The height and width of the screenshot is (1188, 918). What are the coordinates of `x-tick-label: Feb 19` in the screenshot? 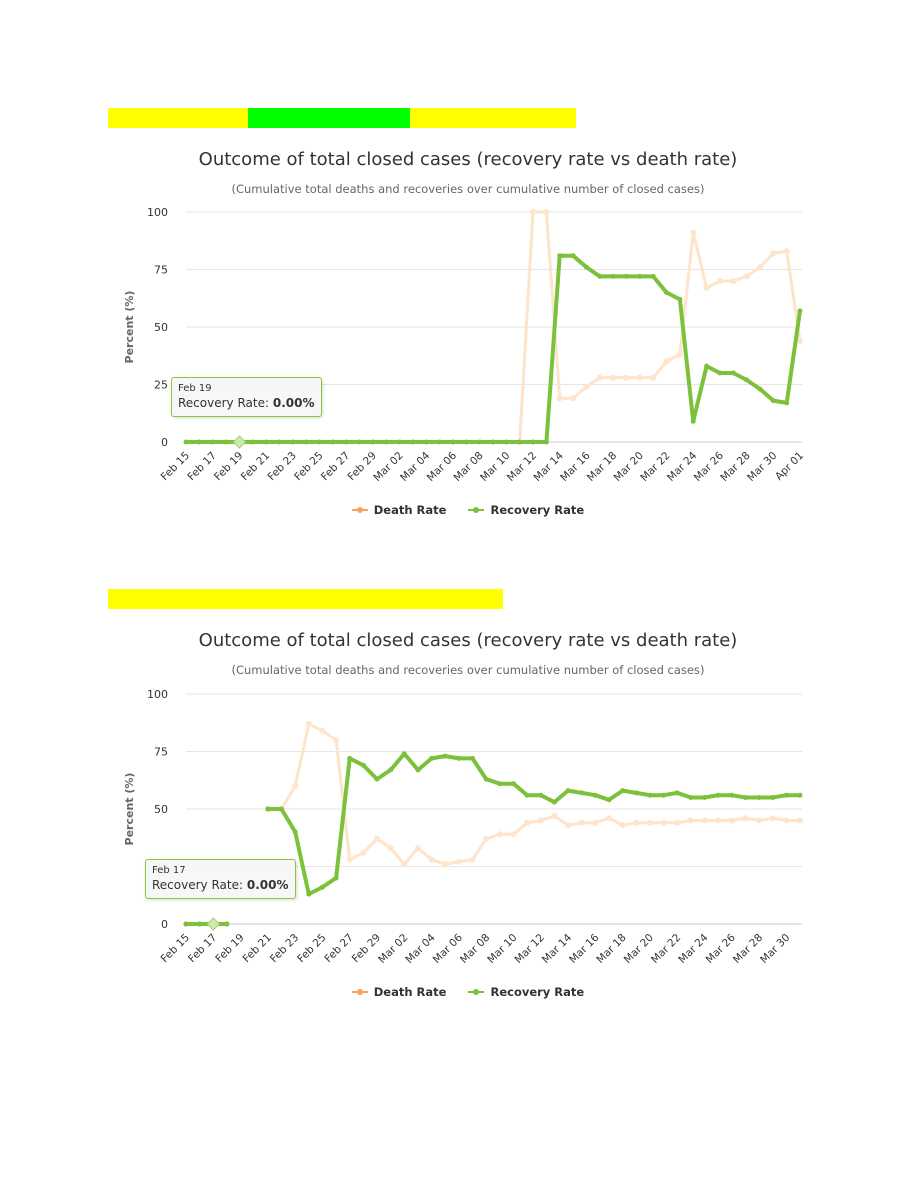 It's located at (229, 948).